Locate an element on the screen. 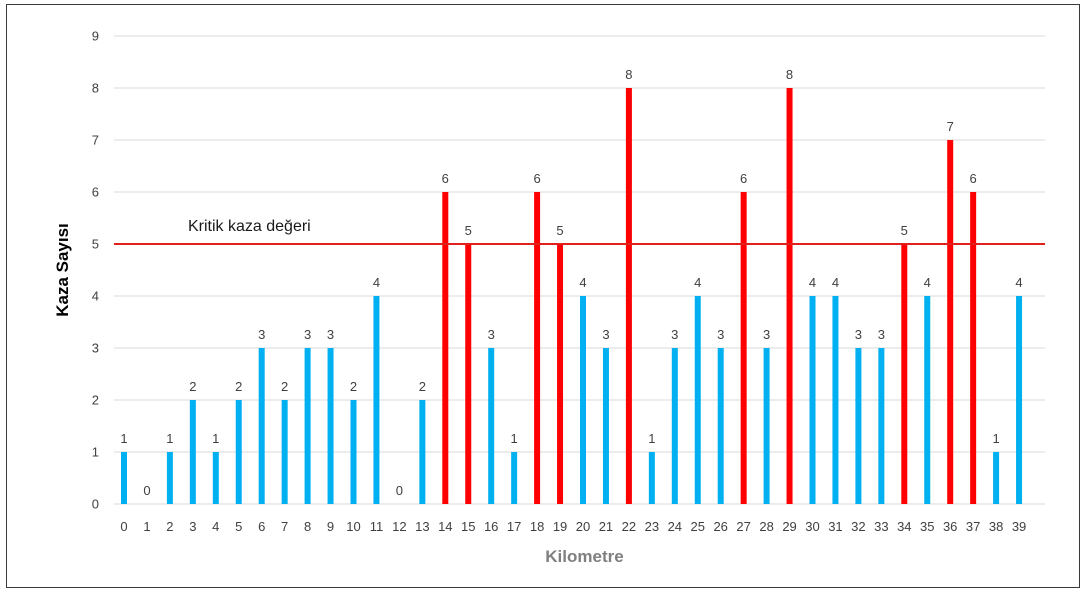 This screenshot has height=593, width=1088. y-axis-title: Kaza Sayısı is located at coordinates (62, 270).